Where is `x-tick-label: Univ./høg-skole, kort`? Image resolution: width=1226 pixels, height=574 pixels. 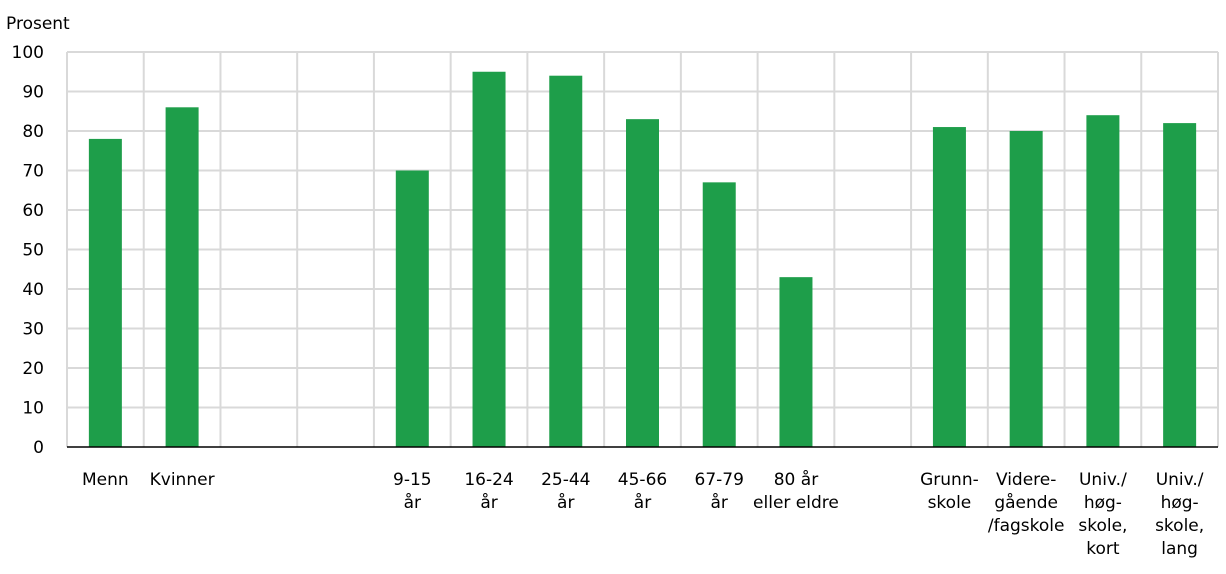
x-tick-label: Univ./høg-skole, kort is located at coordinates (1102, 514).